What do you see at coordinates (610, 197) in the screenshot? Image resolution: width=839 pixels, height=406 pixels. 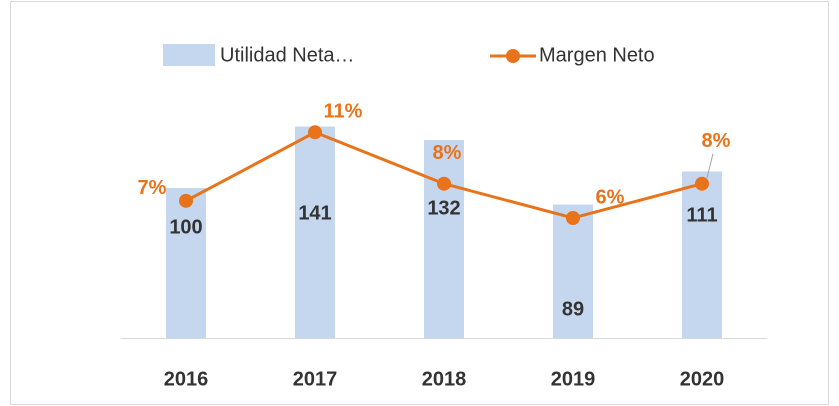 I see `data-label: 6%` at bounding box center [610, 197].